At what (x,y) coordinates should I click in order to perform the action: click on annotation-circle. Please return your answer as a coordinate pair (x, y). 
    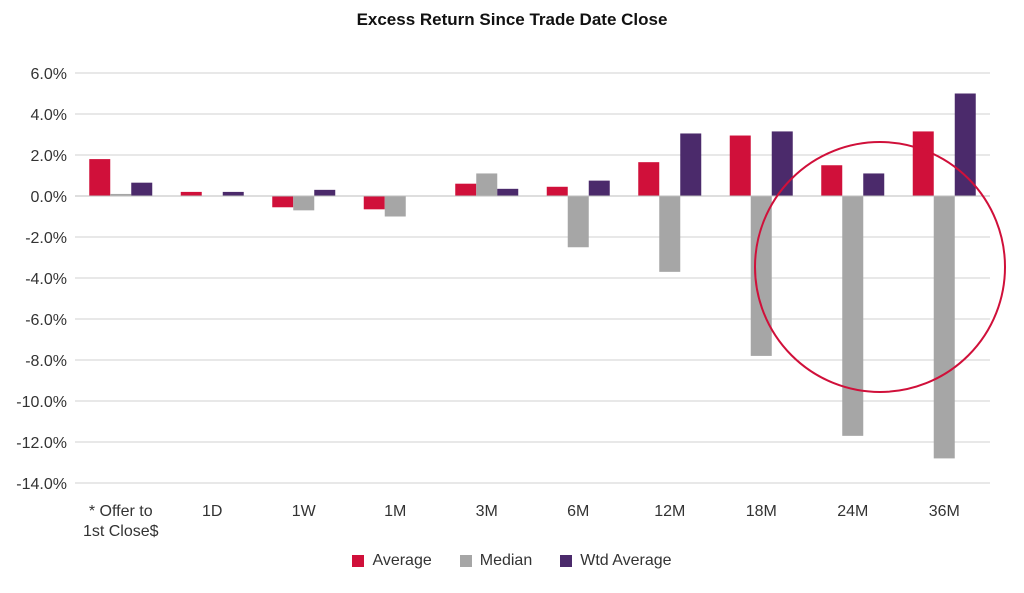
    Looking at the image, I should click on (880, 267).